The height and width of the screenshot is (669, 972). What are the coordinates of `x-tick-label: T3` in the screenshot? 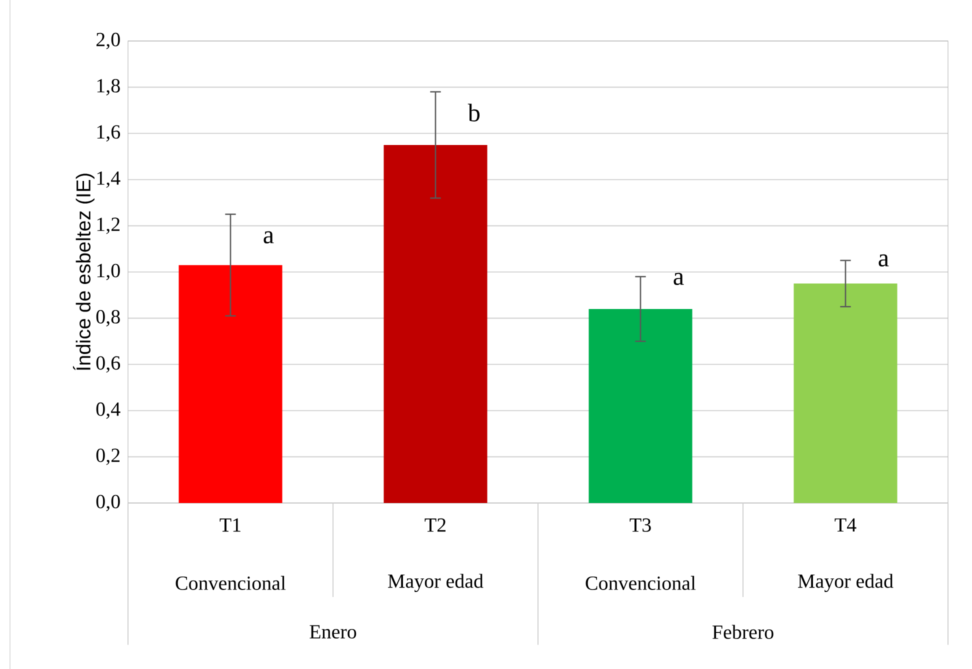 It's located at (640, 525).